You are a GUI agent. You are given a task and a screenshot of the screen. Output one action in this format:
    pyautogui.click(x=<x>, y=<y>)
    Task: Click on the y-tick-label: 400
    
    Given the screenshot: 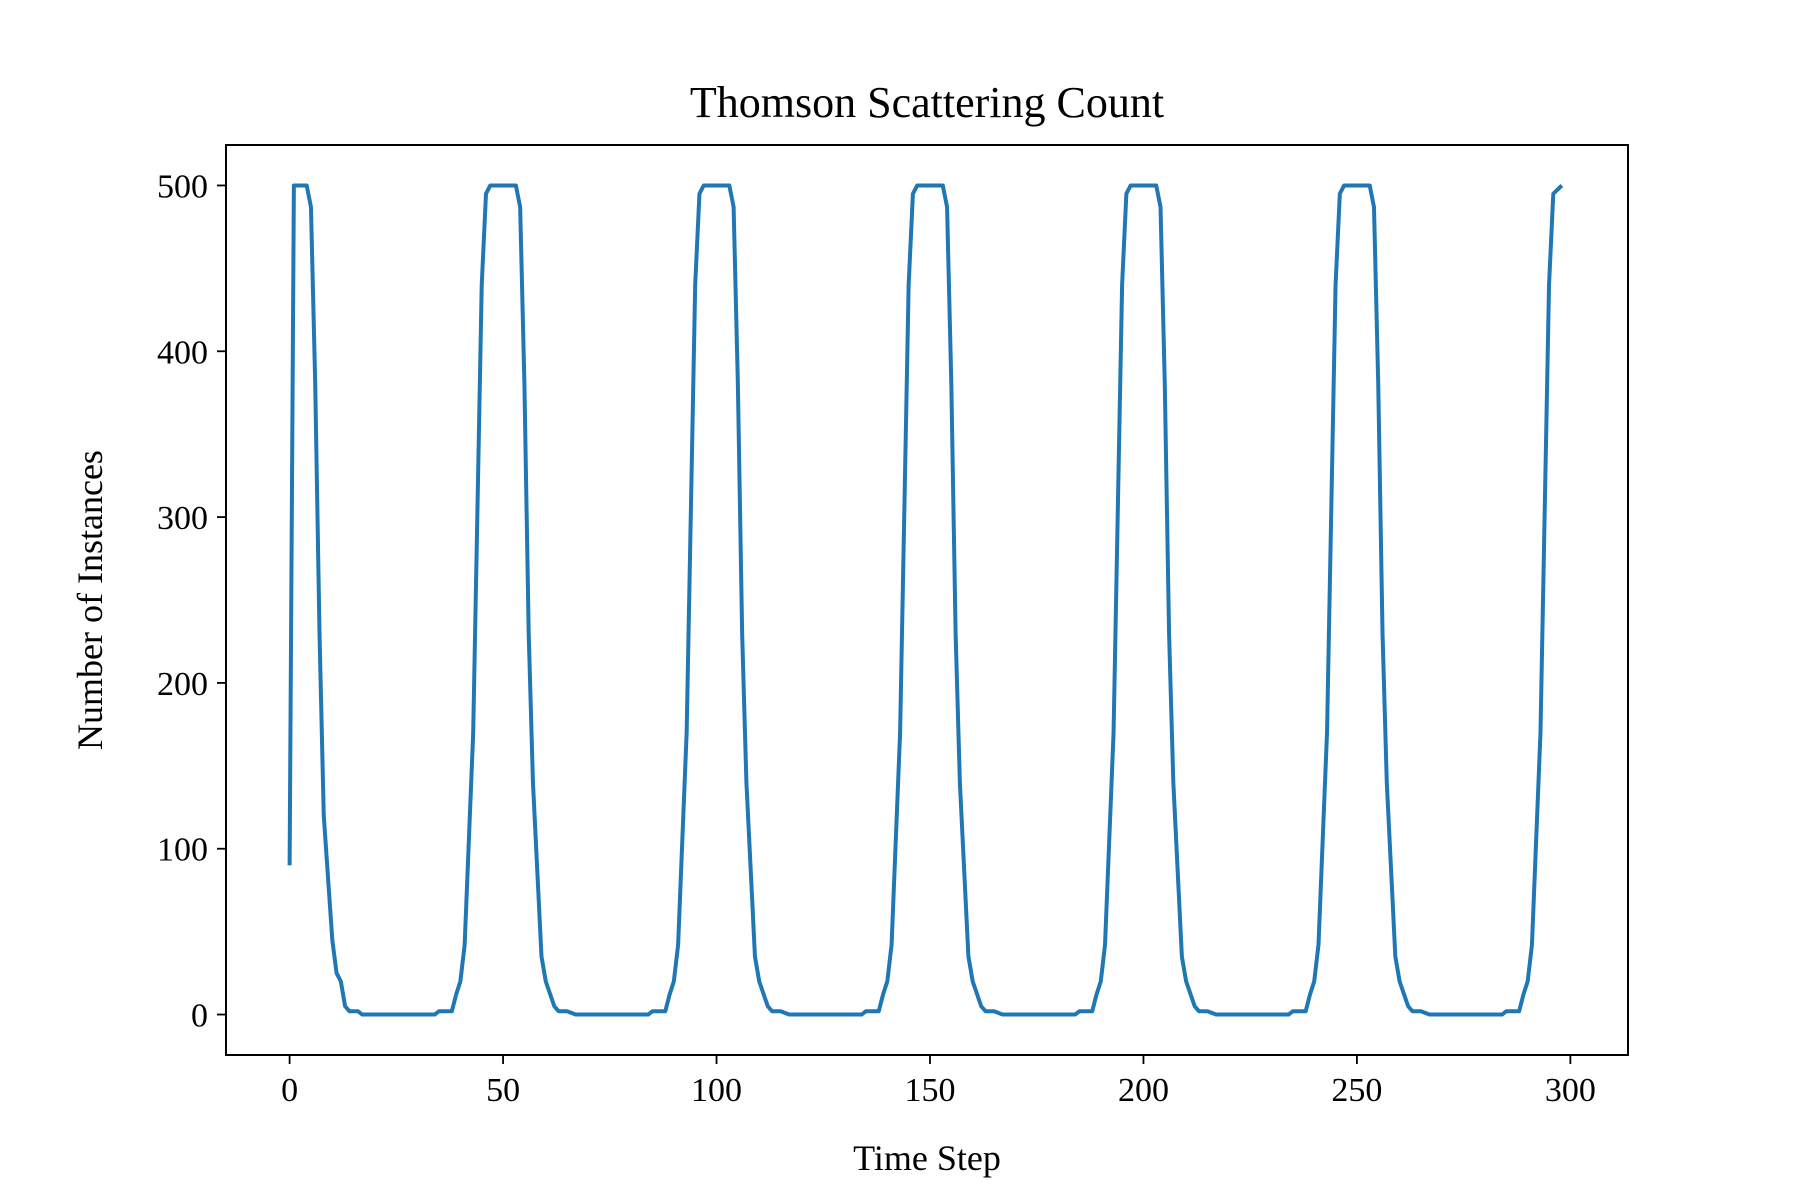 What is the action you would take?
    pyautogui.click(x=182, y=352)
    